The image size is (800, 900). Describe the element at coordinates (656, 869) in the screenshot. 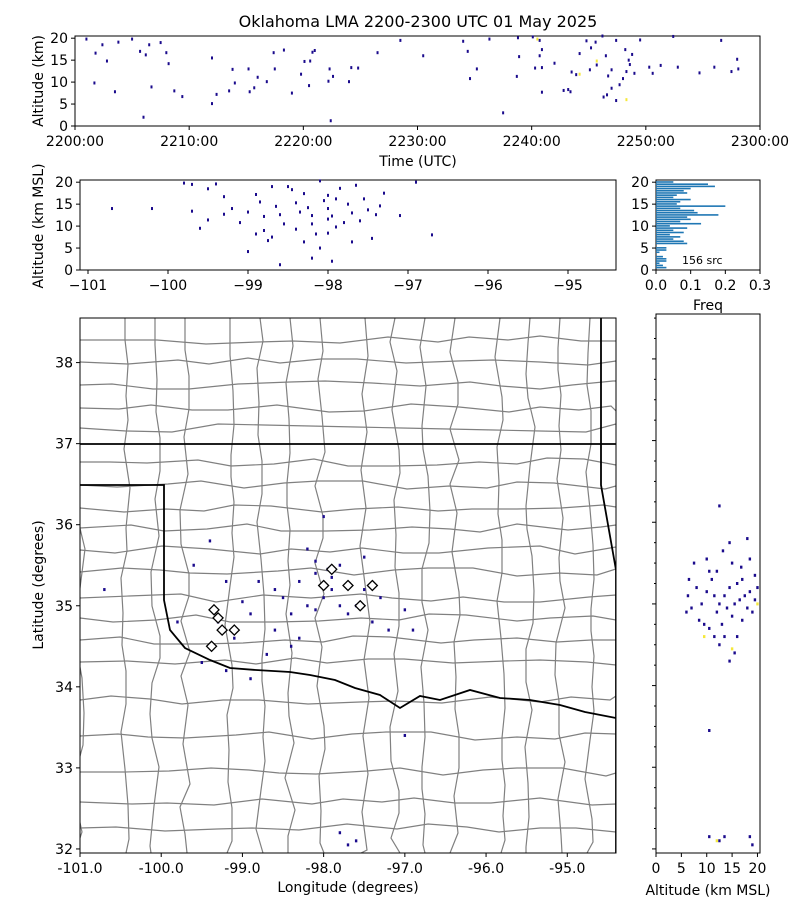

I see `x-tick-label: 0` at that location.